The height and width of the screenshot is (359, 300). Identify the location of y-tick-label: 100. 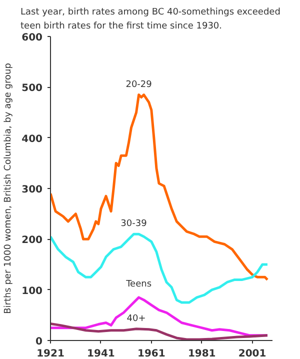
(32, 291).